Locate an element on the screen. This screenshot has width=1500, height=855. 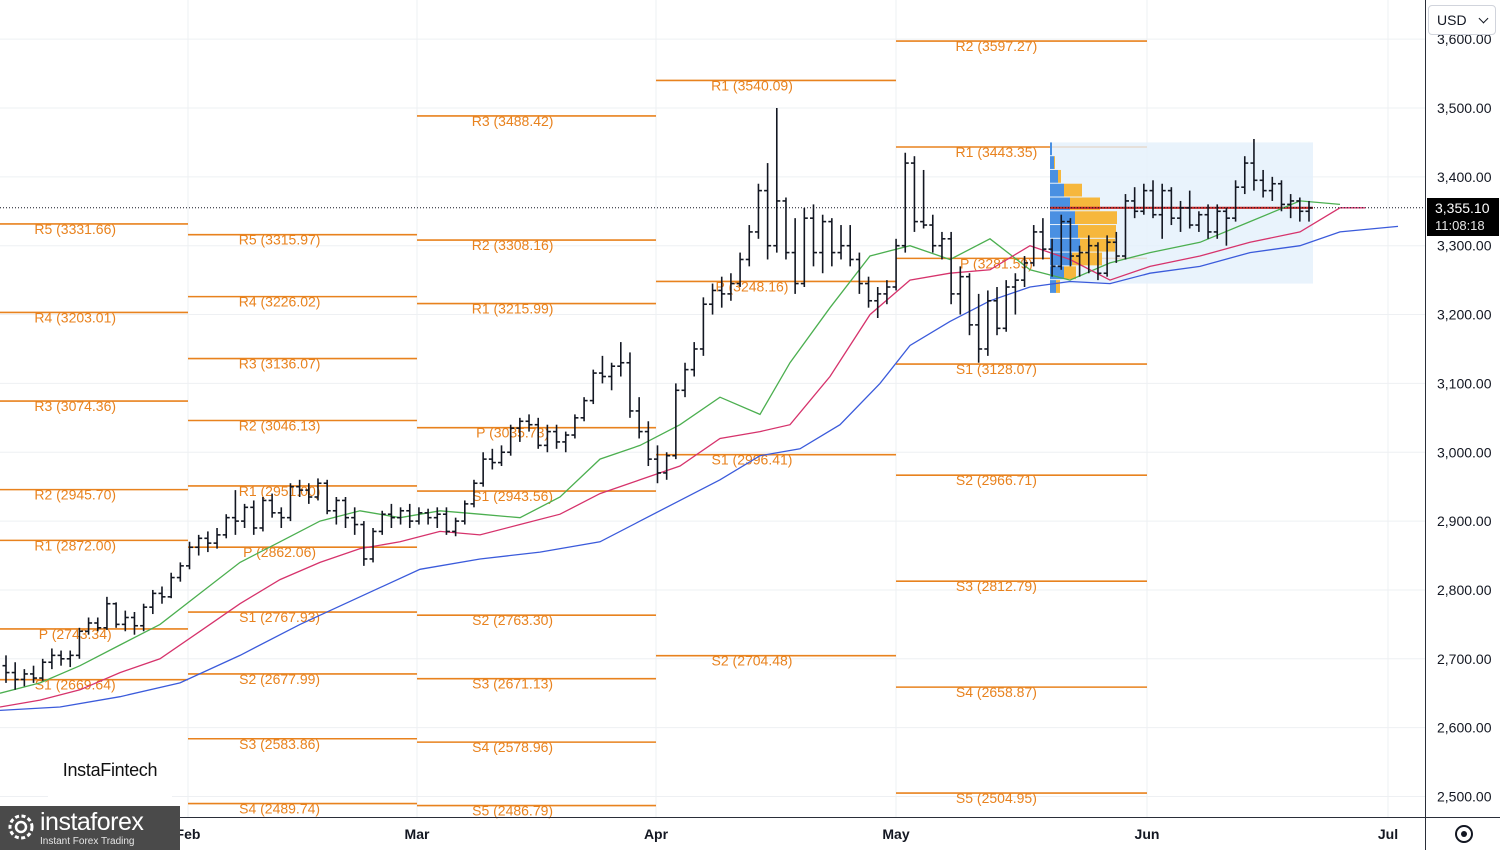
y-tick-label: 3,300.00 is located at coordinates (1464, 246).